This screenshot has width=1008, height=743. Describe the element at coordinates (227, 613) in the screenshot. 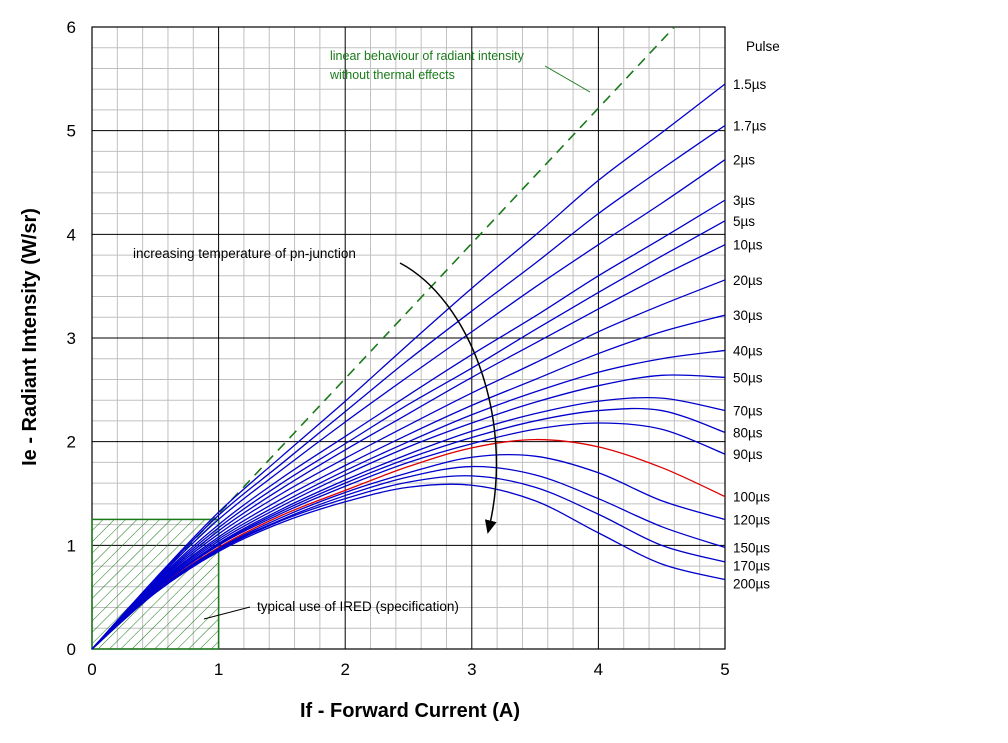

I see `spec-note-leader` at that location.